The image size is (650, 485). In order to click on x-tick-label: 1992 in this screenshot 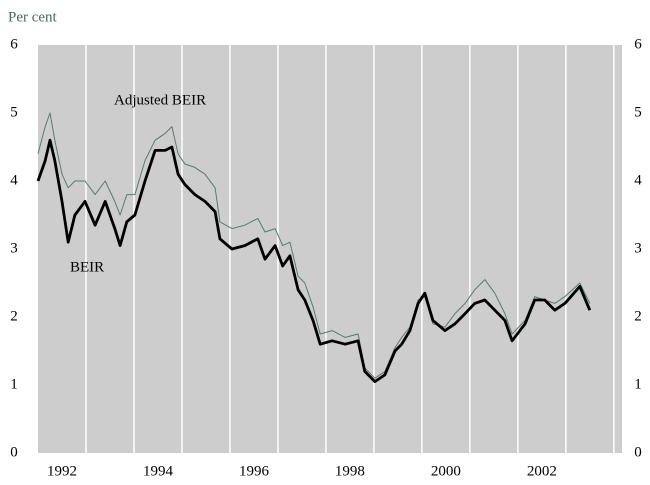, I will do `click(62, 471)`.